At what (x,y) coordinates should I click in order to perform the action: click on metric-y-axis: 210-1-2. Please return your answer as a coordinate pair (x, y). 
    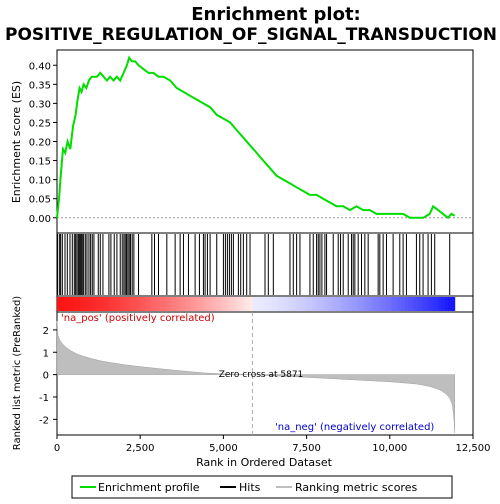
    Looking at the image, I should click on (48, 376).